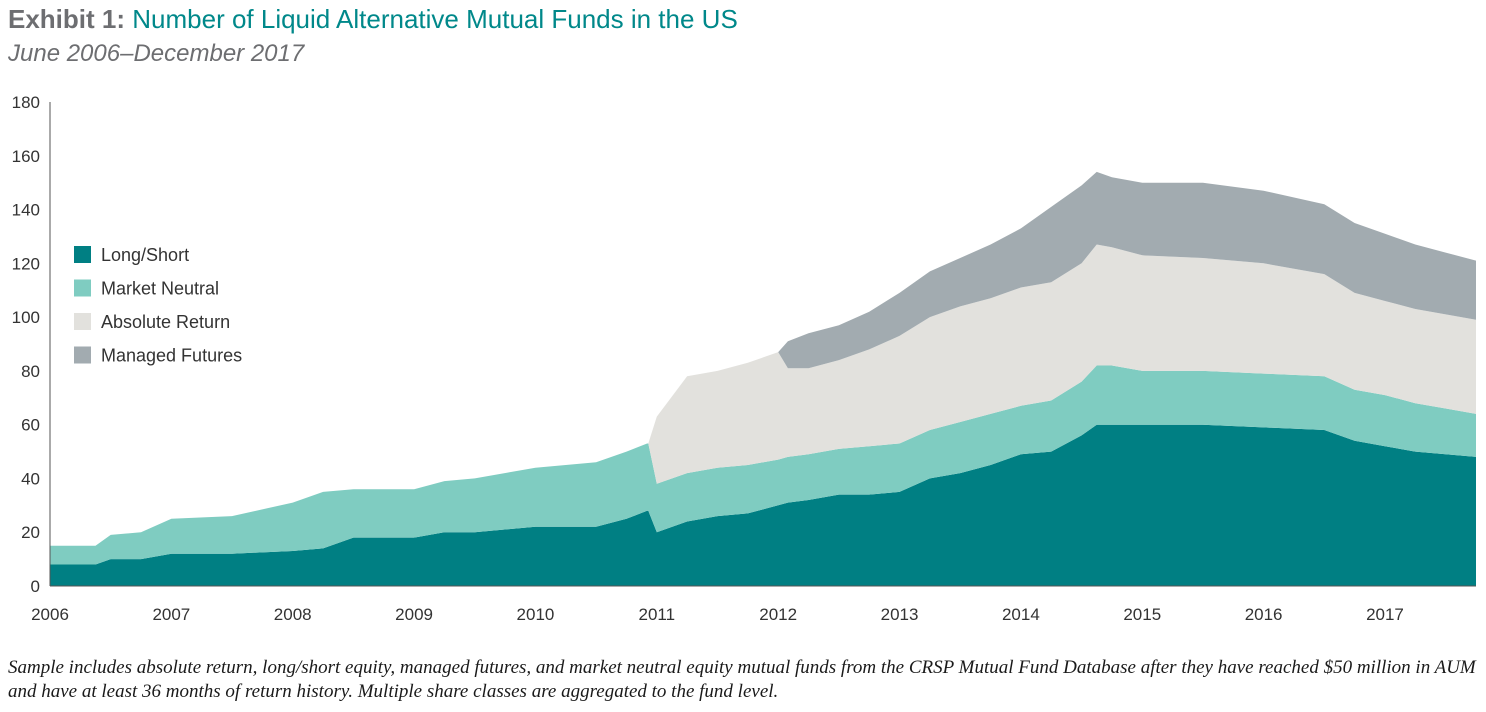 The image size is (1486, 712). I want to click on x-tick-label: 2006, so click(50, 614).